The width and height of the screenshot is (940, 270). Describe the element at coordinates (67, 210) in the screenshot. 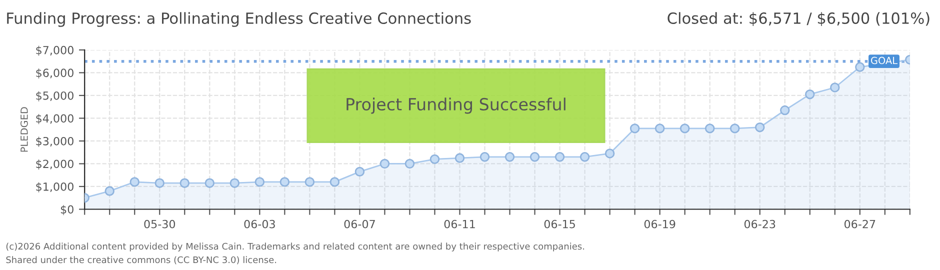

I see `y-tick-label: $0` at that location.